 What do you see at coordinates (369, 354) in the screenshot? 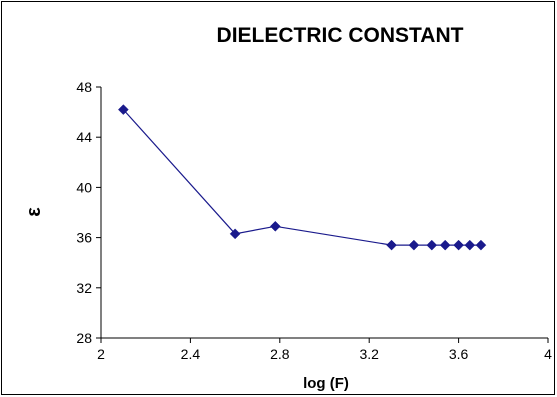
I see `x-tick-label: 3.2` at bounding box center [369, 354].